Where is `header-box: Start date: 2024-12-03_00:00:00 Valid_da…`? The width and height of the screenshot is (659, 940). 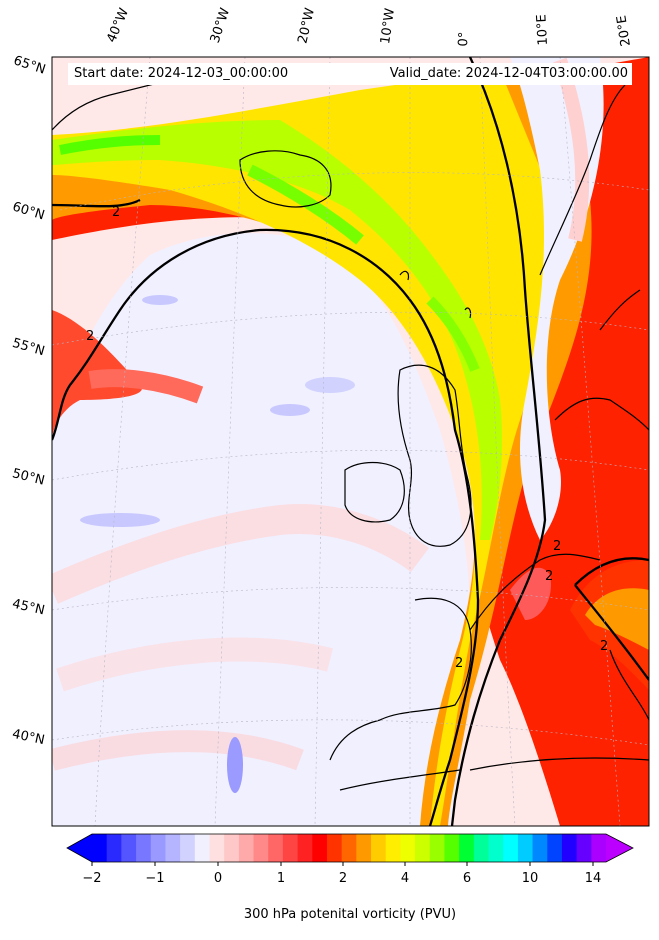
header-box: Start date: 2024-12-03_00:00:00 Valid_da… is located at coordinates (350, 74).